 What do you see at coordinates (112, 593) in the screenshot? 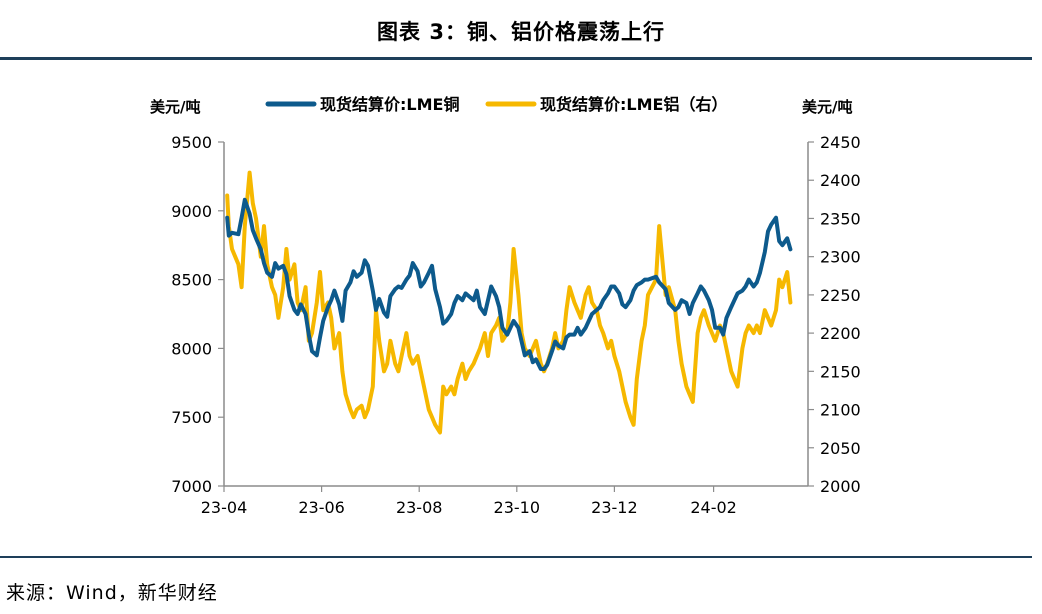
I see `source-note: 来源：Wind，新华财经` at bounding box center [112, 593].